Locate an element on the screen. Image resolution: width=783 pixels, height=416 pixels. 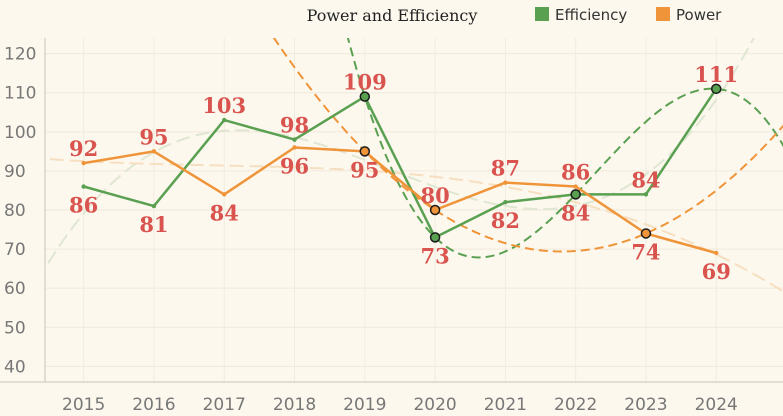
data-label-efficiency: 81 is located at coordinates (153, 224).